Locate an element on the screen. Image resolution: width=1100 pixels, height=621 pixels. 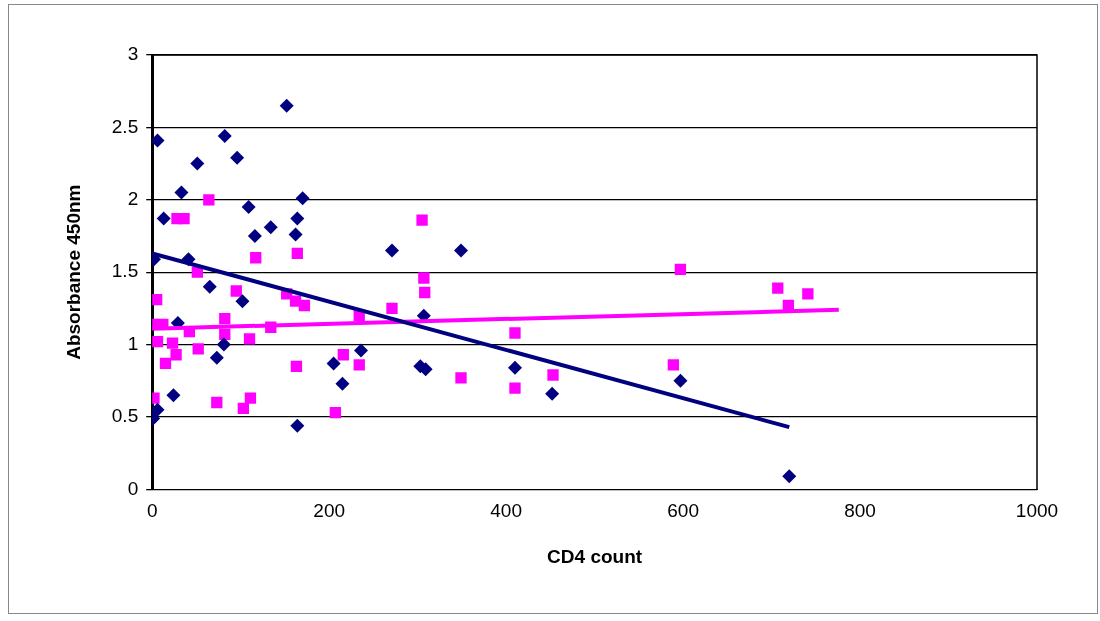
y-tick-label: 2 is located at coordinates (133, 199).